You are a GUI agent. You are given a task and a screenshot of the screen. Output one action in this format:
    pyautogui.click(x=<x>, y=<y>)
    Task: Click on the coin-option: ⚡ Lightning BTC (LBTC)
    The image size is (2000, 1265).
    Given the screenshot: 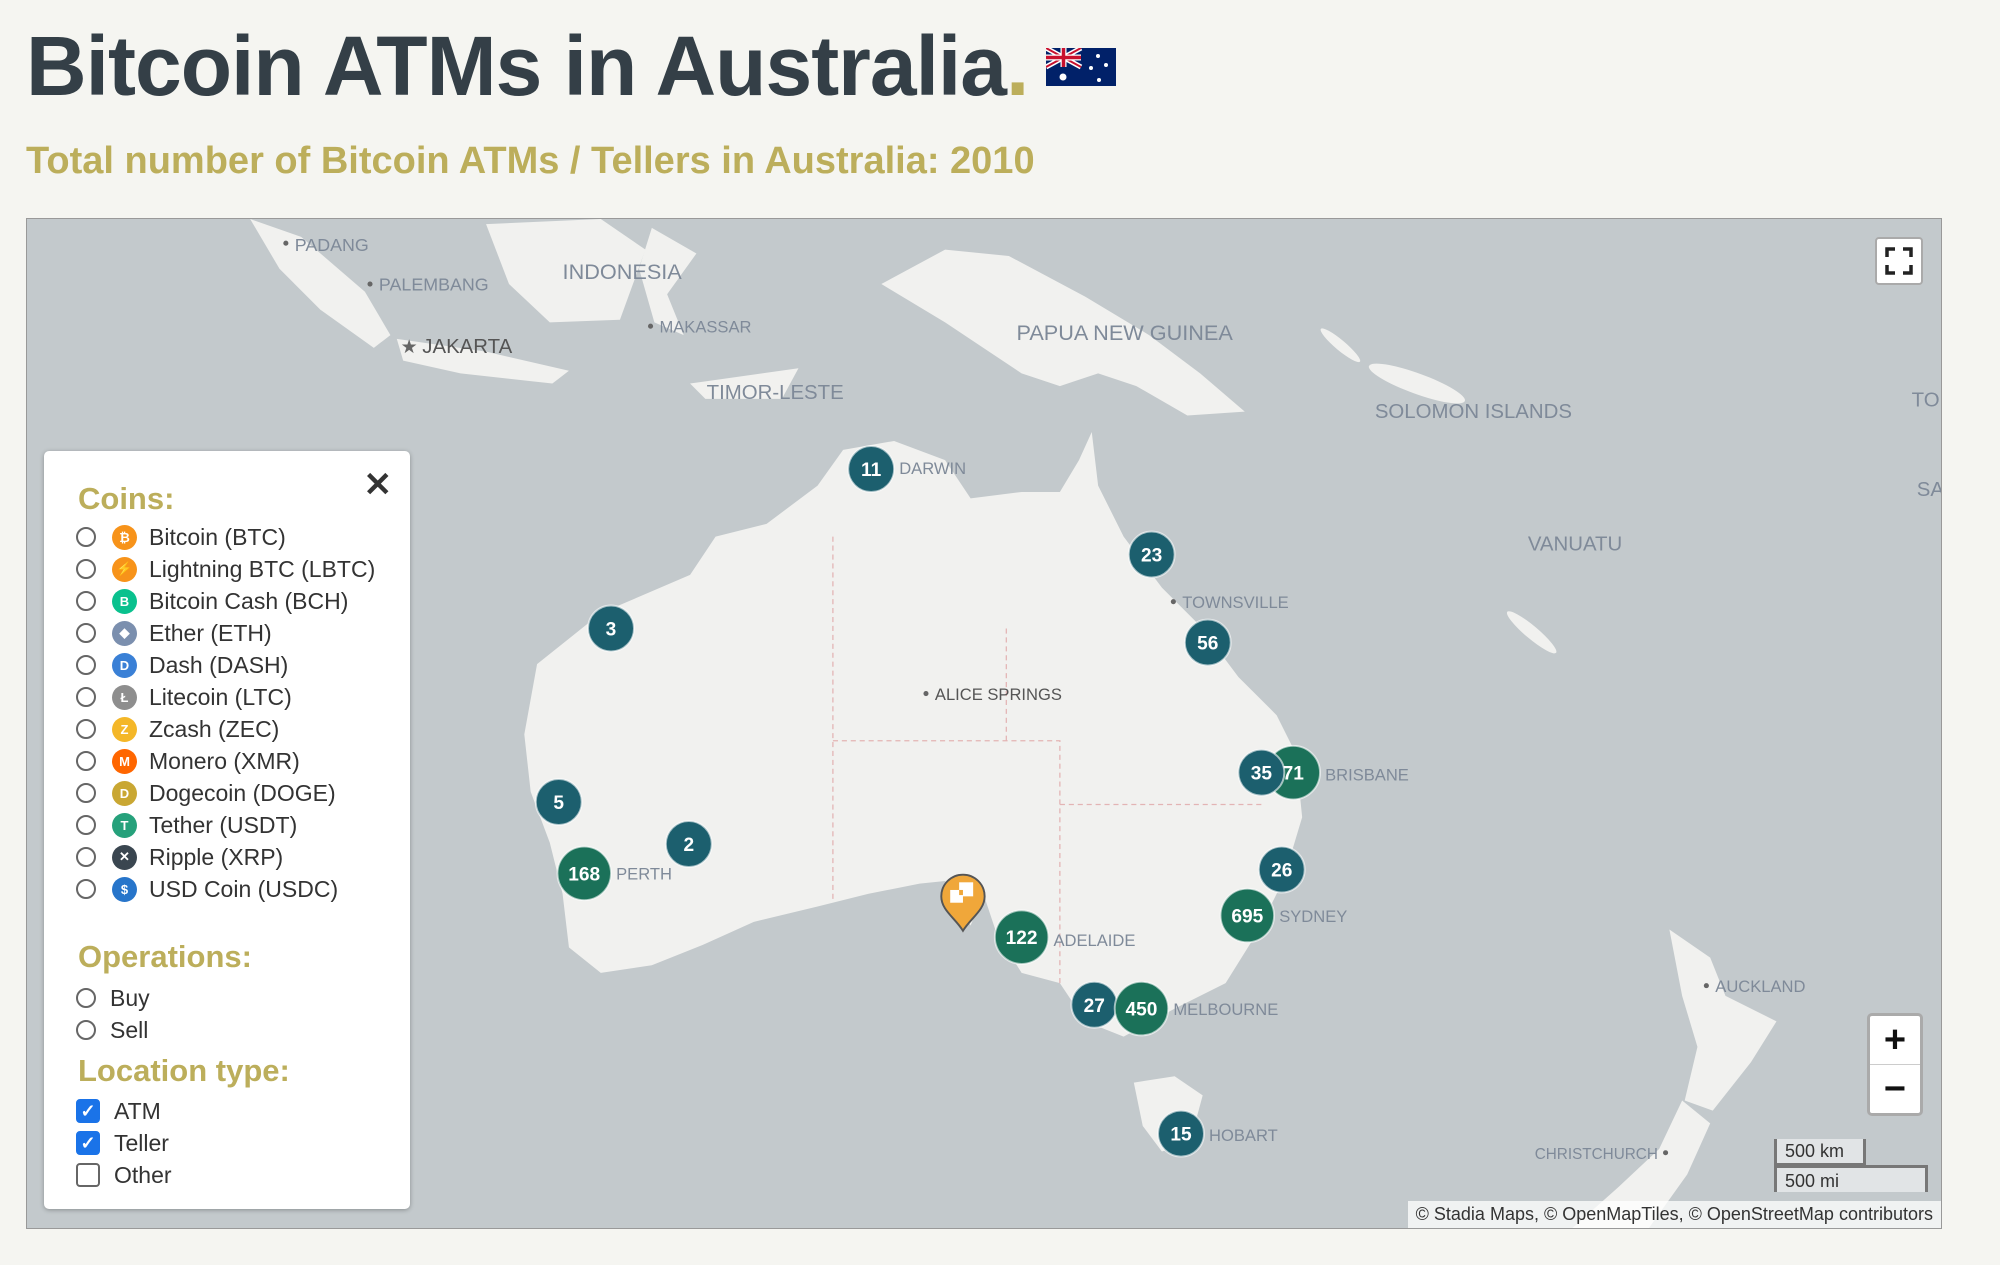 What is the action you would take?
    pyautogui.click(x=225, y=569)
    